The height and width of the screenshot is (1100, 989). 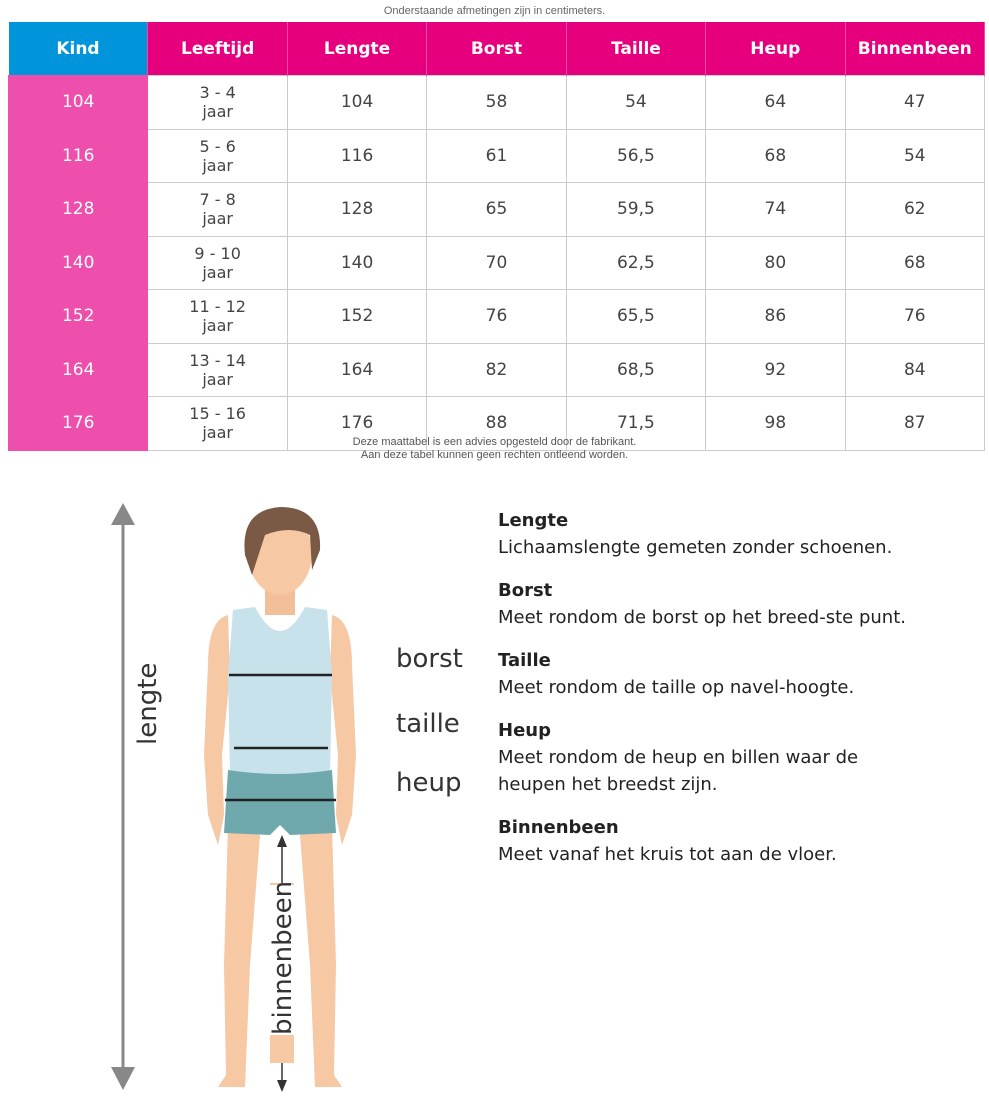 I want to click on header-hip: Heup, so click(x=775, y=49).